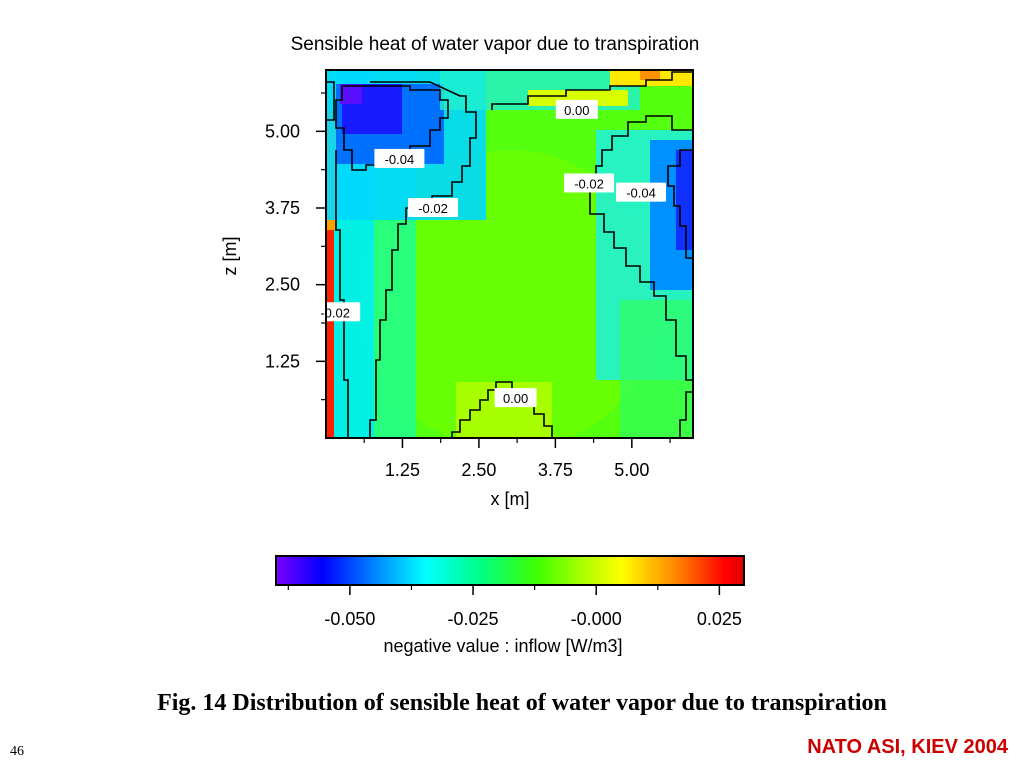 Image resolution: width=1024 pixels, height=768 pixels. What do you see at coordinates (282, 361) in the screenshot?
I see `y-tick-label: 1.25` at bounding box center [282, 361].